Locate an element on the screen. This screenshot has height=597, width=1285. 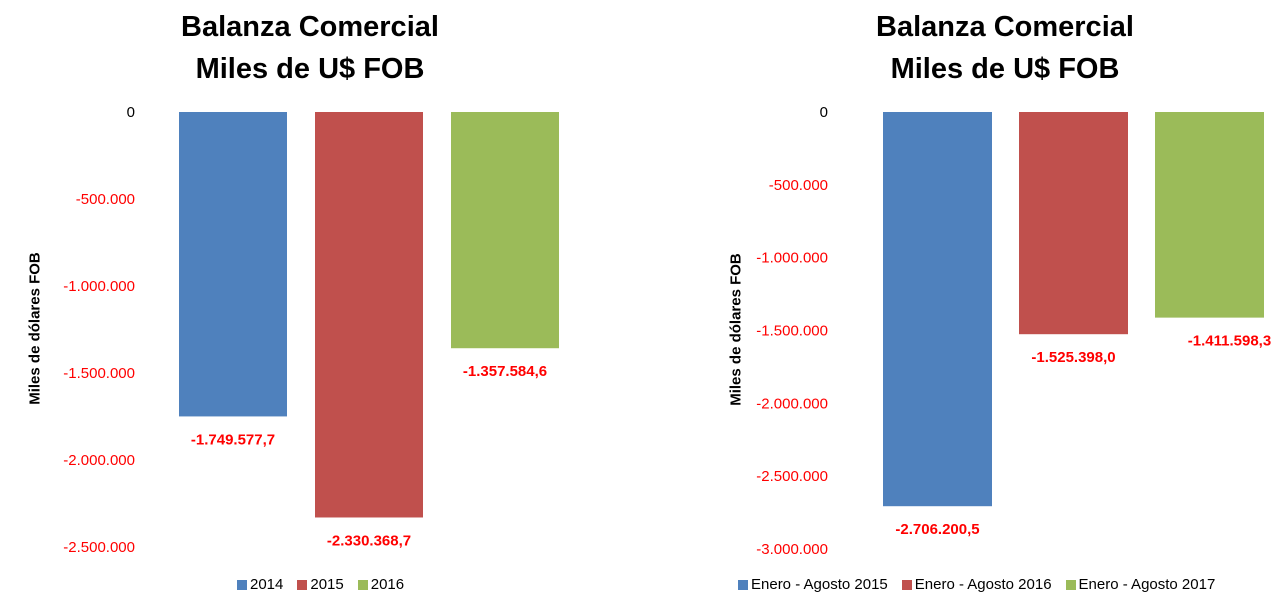
legend: 2014 2015 2016 is located at coordinates (327, 585).